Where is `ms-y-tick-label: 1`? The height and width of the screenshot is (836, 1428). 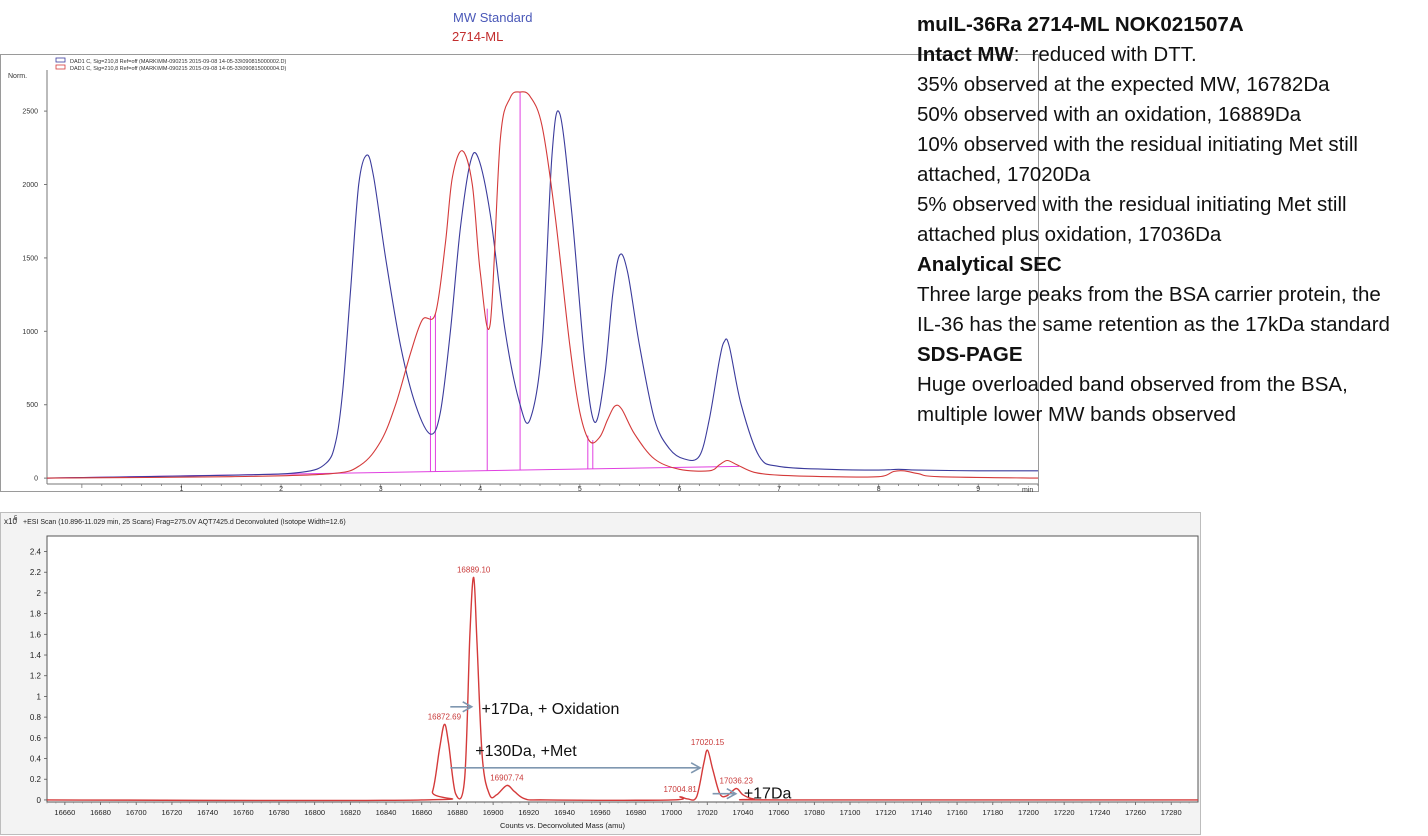 ms-y-tick-label: 1 is located at coordinates (39, 696).